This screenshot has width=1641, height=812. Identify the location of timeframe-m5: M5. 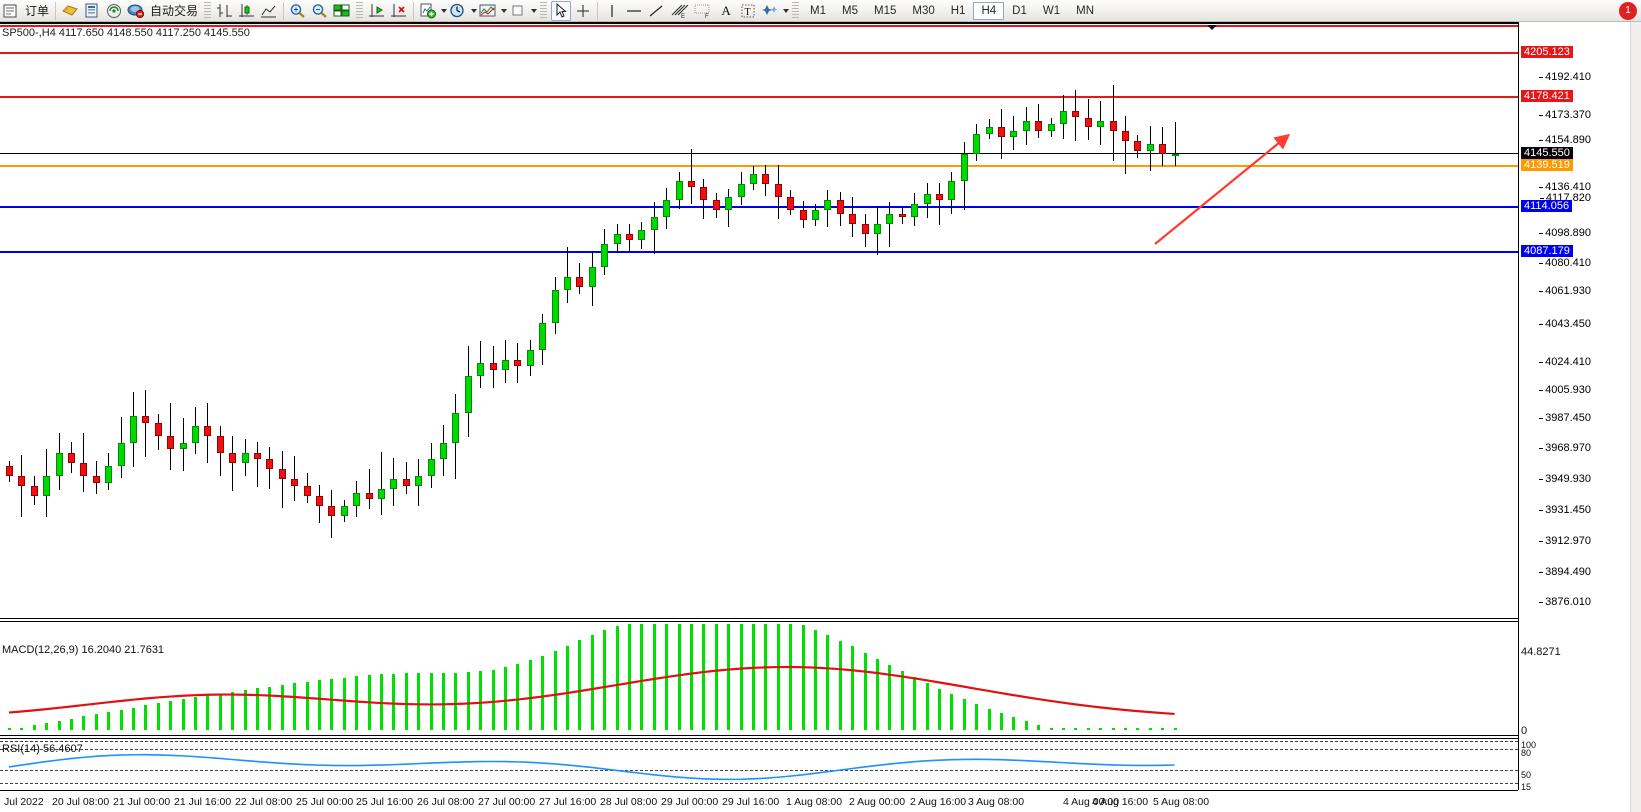
(850, 10).